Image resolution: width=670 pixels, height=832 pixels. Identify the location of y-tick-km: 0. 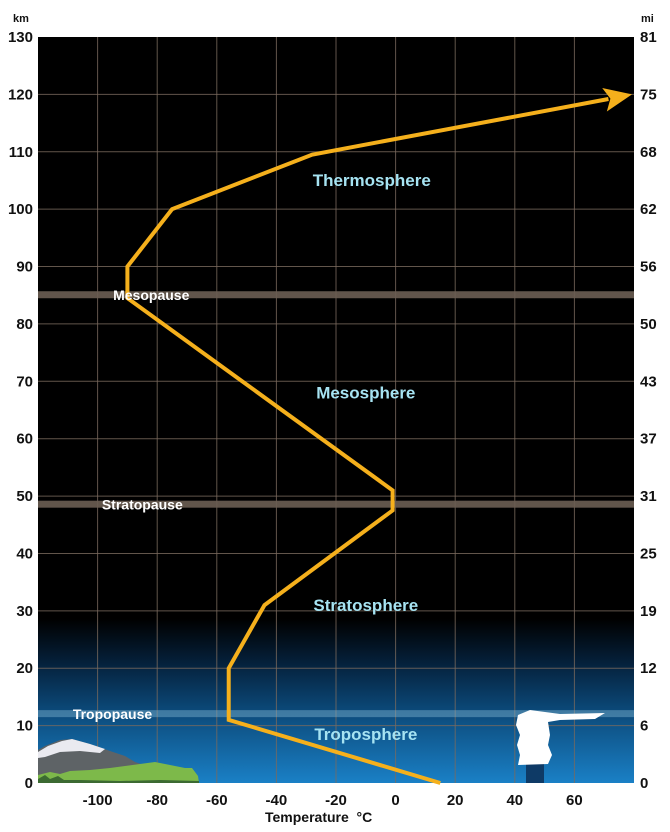
(29, 783).